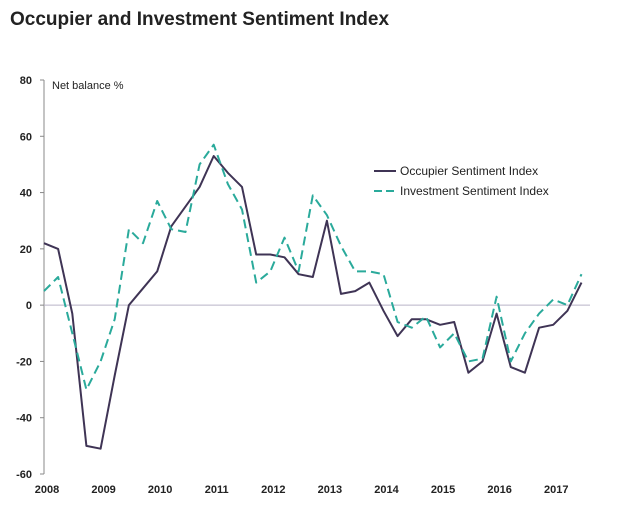 The image size is (640, 509). Describe the element at coordinates (26, 250) in the screenshot. I see `y-tick-label: 20` at that location.